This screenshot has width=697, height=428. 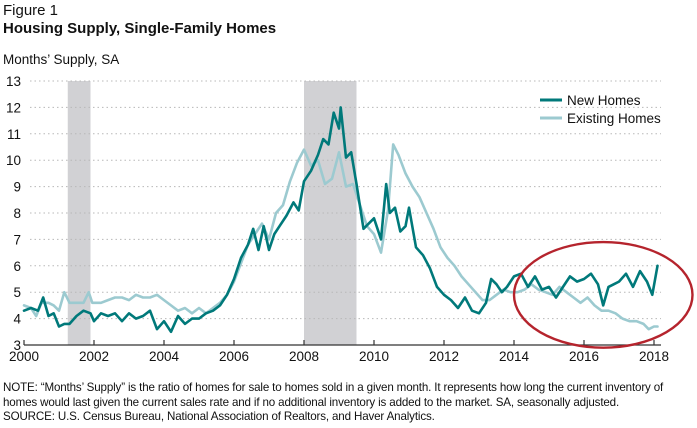 I want to click on chart-title: Housing Supply, Single-Family Homes, so click(x=140, y=28).